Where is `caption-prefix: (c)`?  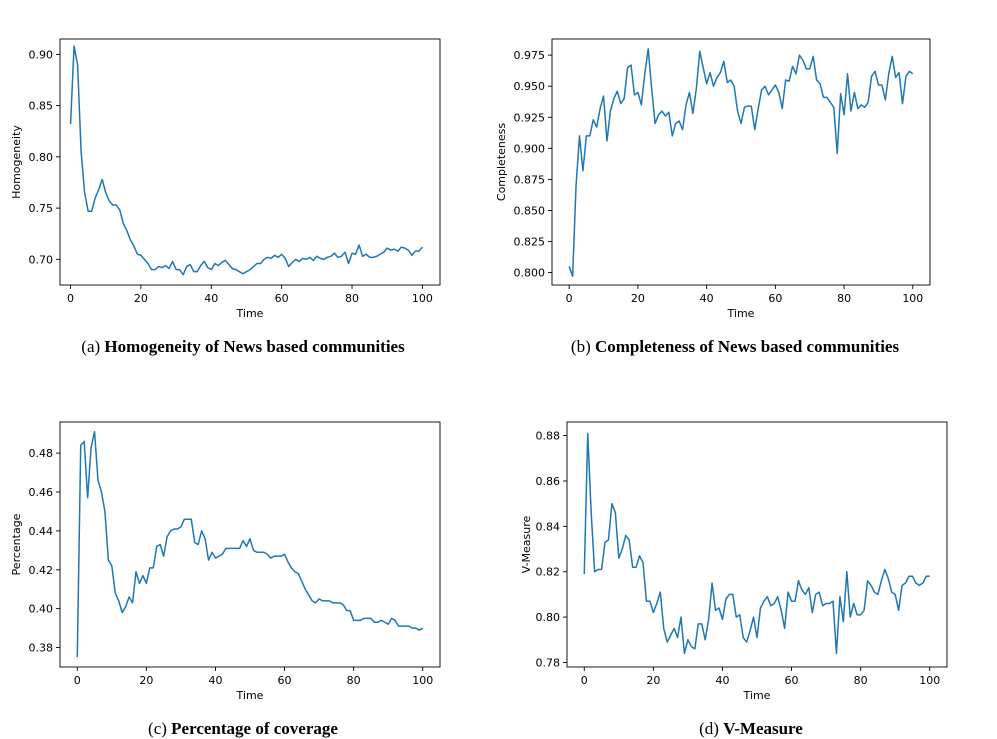
caption-prefix: (c) is located at coordinates (157, 728).